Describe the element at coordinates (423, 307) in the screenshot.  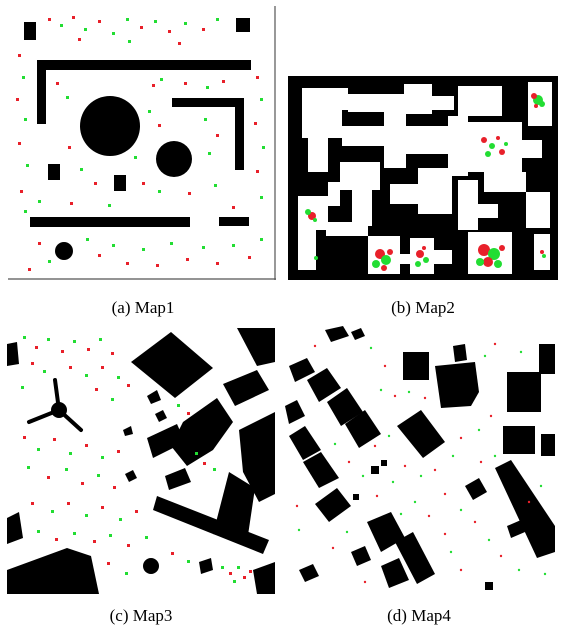
I see `caption-map2: (b) Map2` at that location.